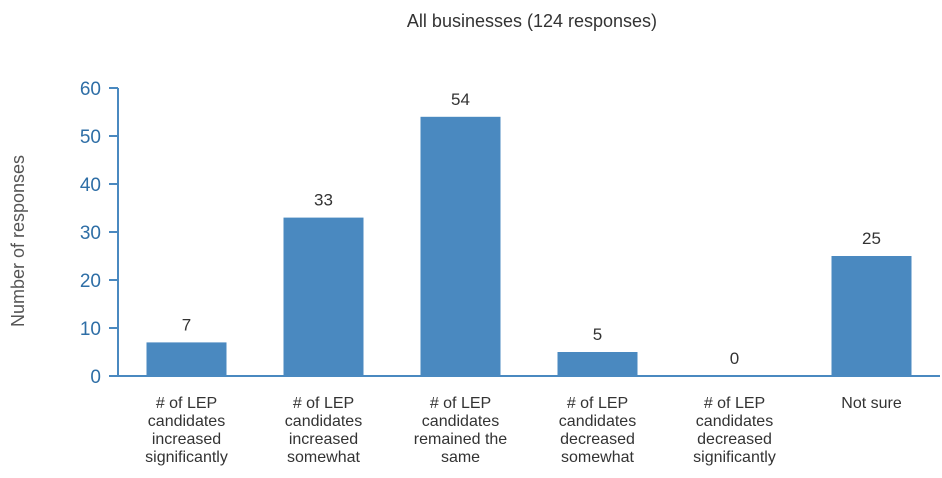  Describe the element at coordinates (323, 200) in the screenshot. I see `data-label: 33` at that location.